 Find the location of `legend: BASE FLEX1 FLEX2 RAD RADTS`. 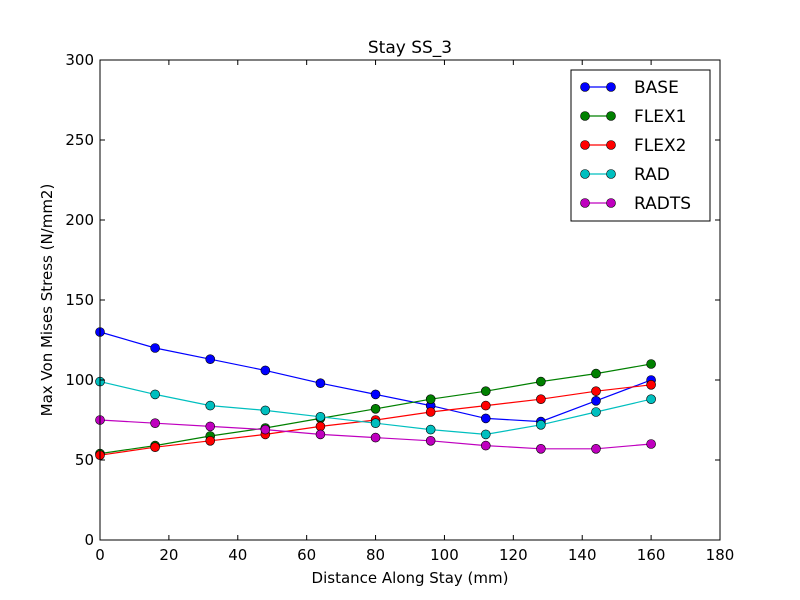

legend: BASE FLEX1 FLEX2 RAD RADTS is located at coordinates (640, 145).